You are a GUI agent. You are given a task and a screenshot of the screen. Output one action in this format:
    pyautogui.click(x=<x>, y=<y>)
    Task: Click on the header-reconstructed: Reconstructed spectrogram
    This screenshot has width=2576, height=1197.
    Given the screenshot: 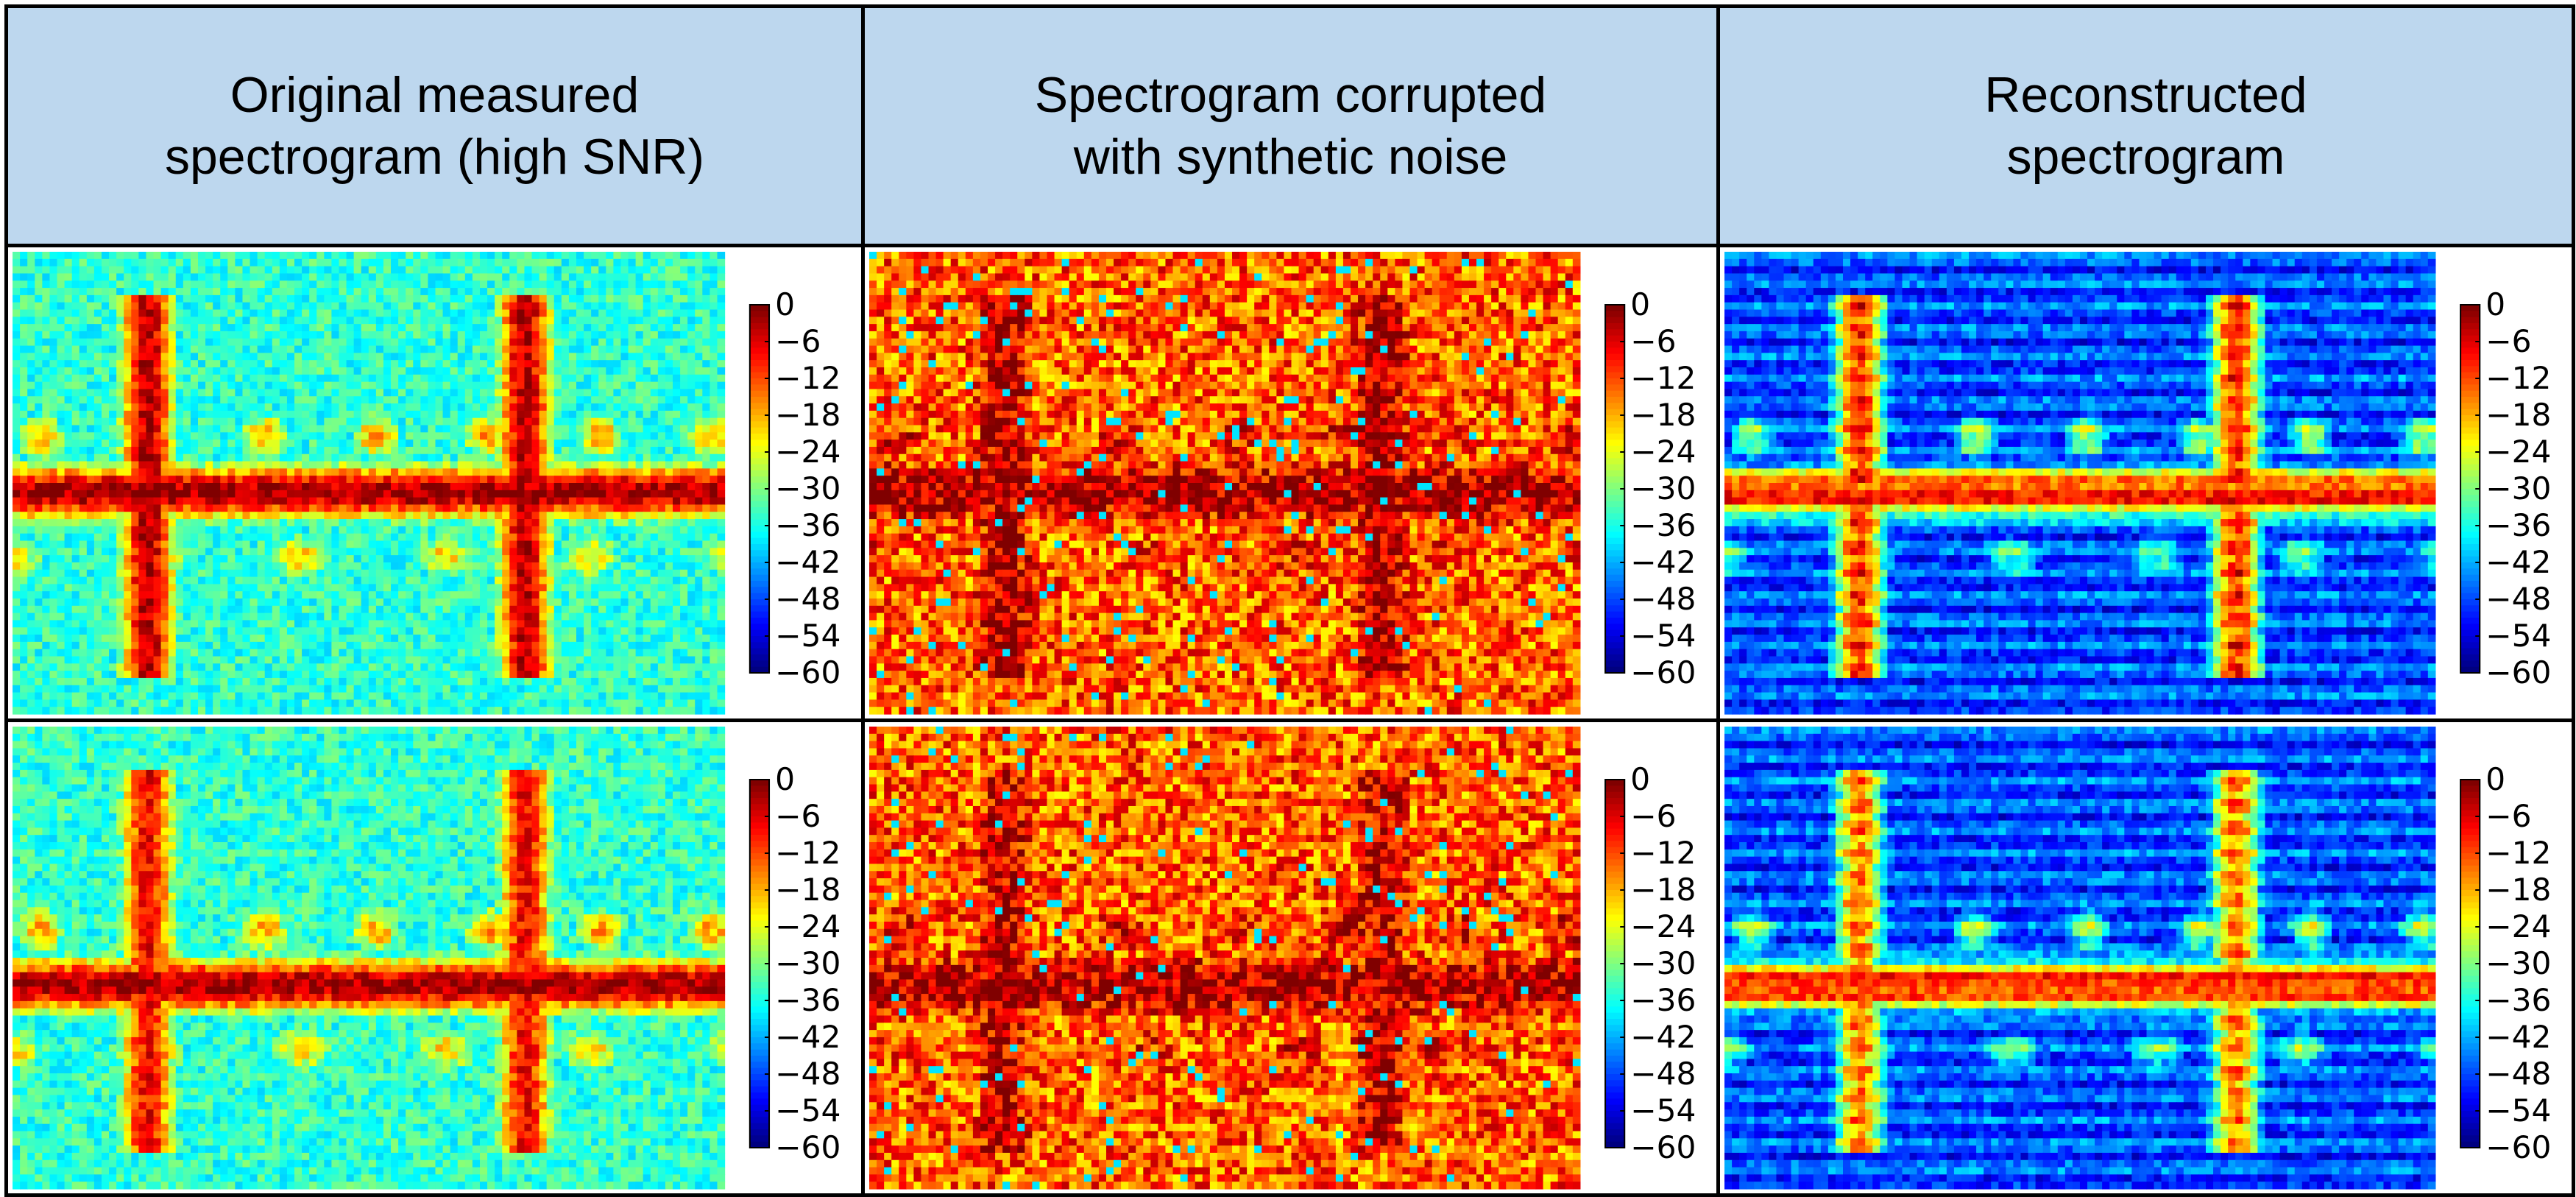 What is the action you would take?
    pyautogui.click(x=2145, y=125)
    